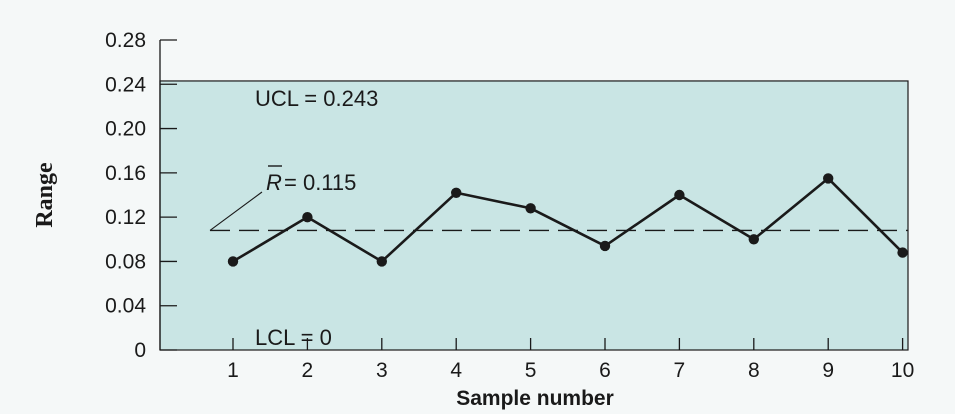  What do you see at coordinates (456, 370) in the screenshot?
I see `x-tick-label: 4` at bounding box center [456, 370].